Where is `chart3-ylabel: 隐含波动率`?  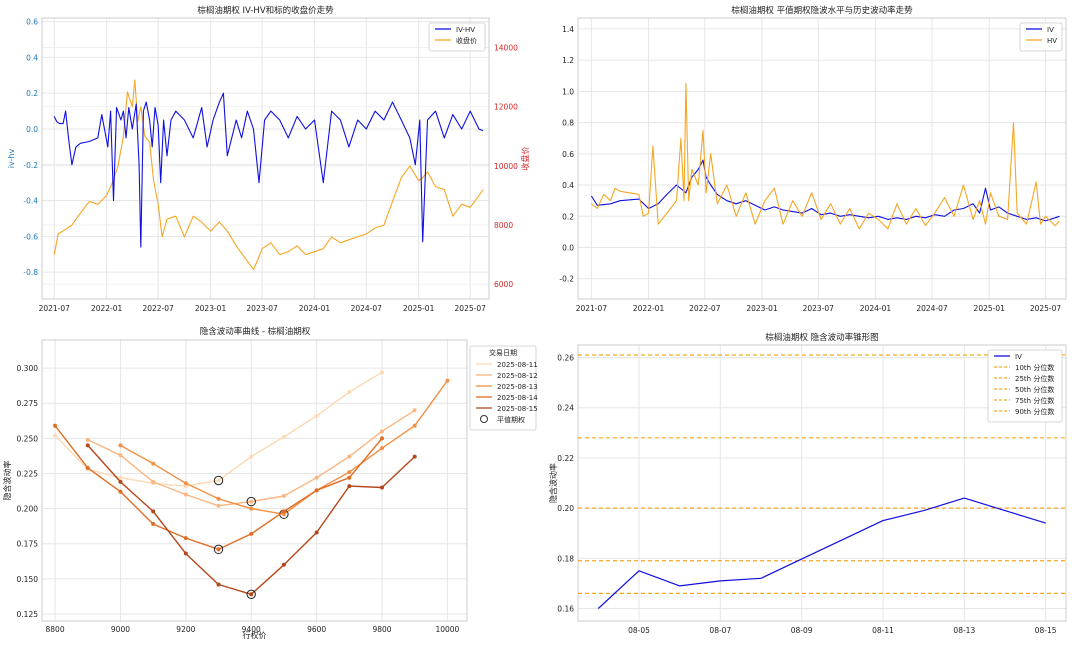 chart3-ylabel: 隐含波动率 is located at coordinates (7, 481).